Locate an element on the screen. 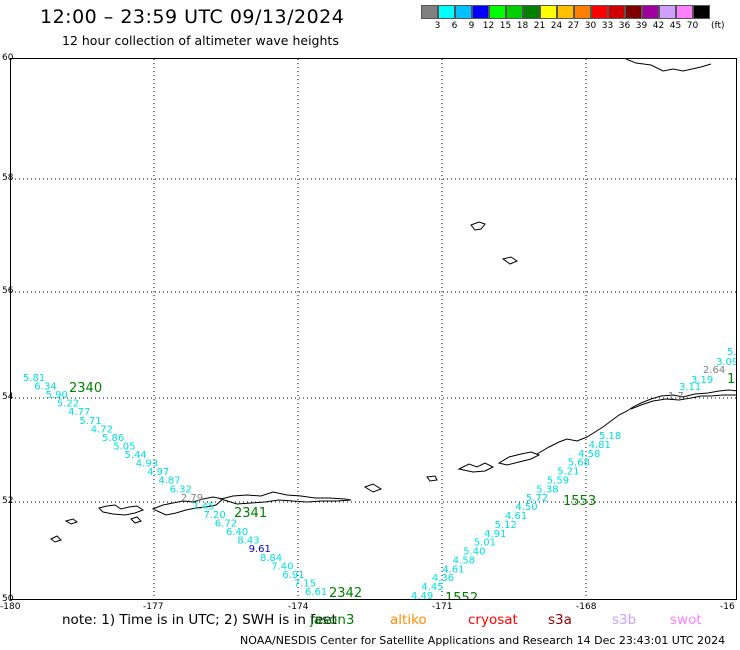 The image size is (740, 650). track-point-label: 6.34 is located at coordinates (45, 387).